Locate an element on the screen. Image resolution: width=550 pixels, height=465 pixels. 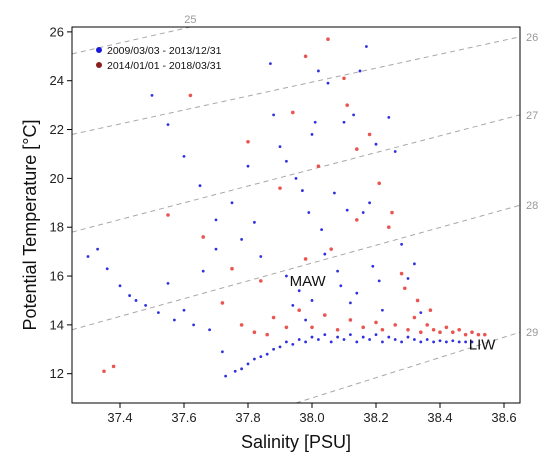
x-axis-title: Salinity [PSU] is located at coordinates (296, 442).